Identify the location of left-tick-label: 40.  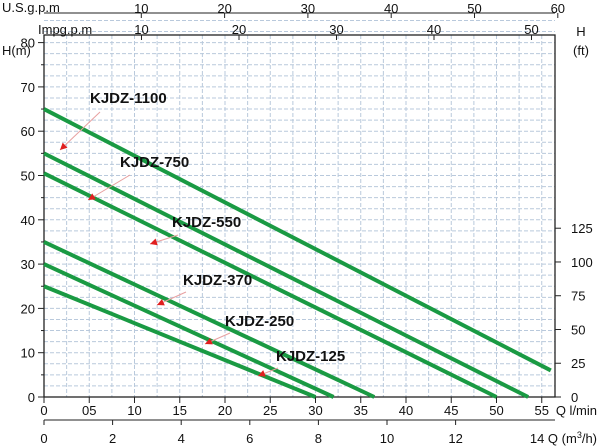
(28, 220).